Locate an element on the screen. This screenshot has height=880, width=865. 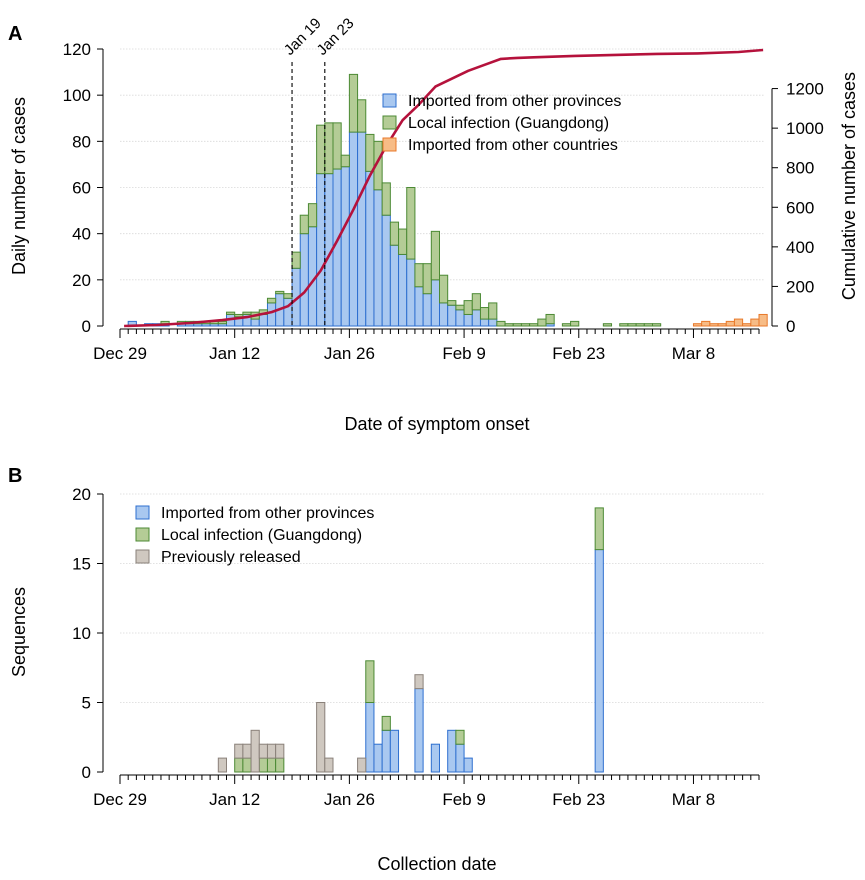
x-tick-label: Feb 23 is located at coordinates (578, 353).